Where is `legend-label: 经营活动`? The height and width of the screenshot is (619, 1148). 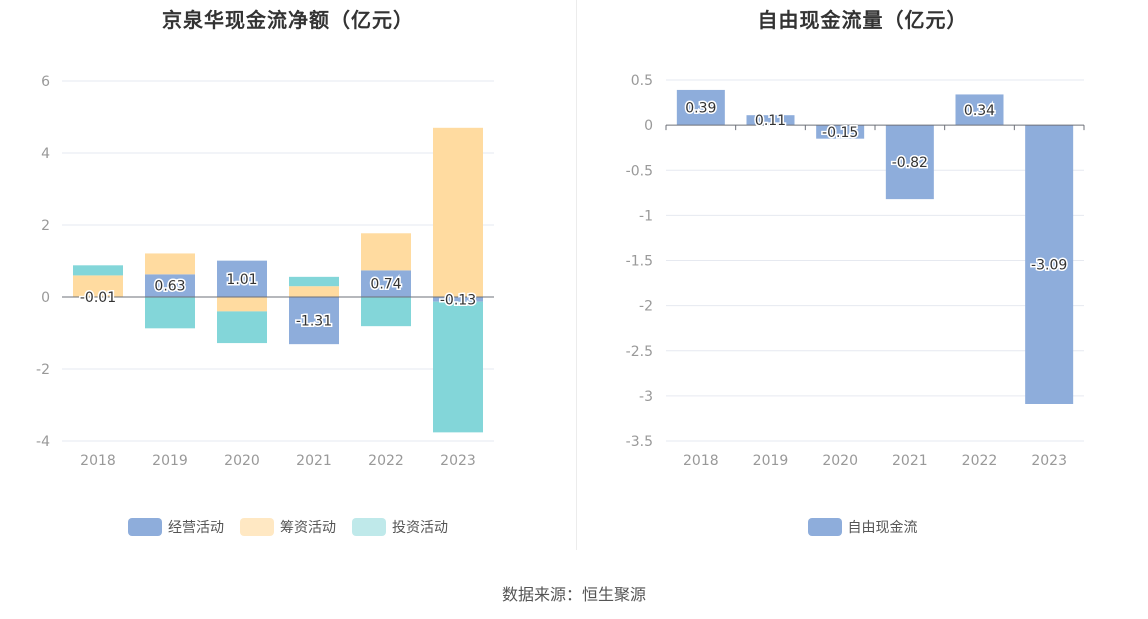 legend-label: 经营活动 is located at coordinates (196, 528).